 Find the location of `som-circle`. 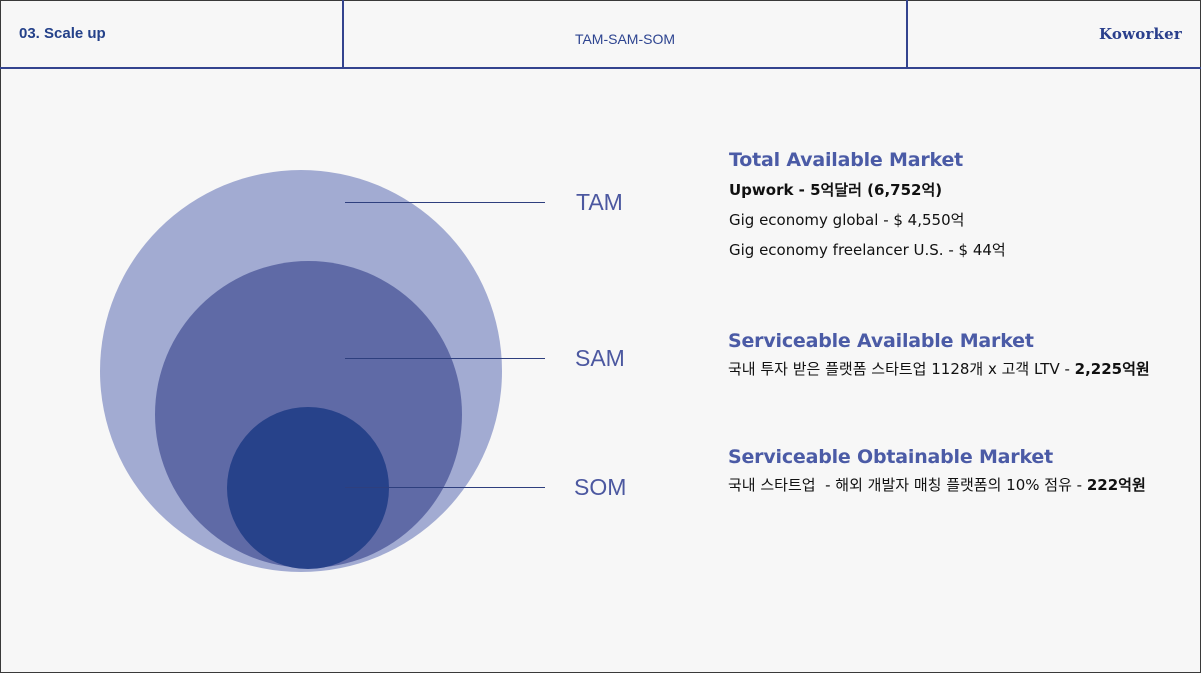

som-circle is located at coordinates (308, 488).